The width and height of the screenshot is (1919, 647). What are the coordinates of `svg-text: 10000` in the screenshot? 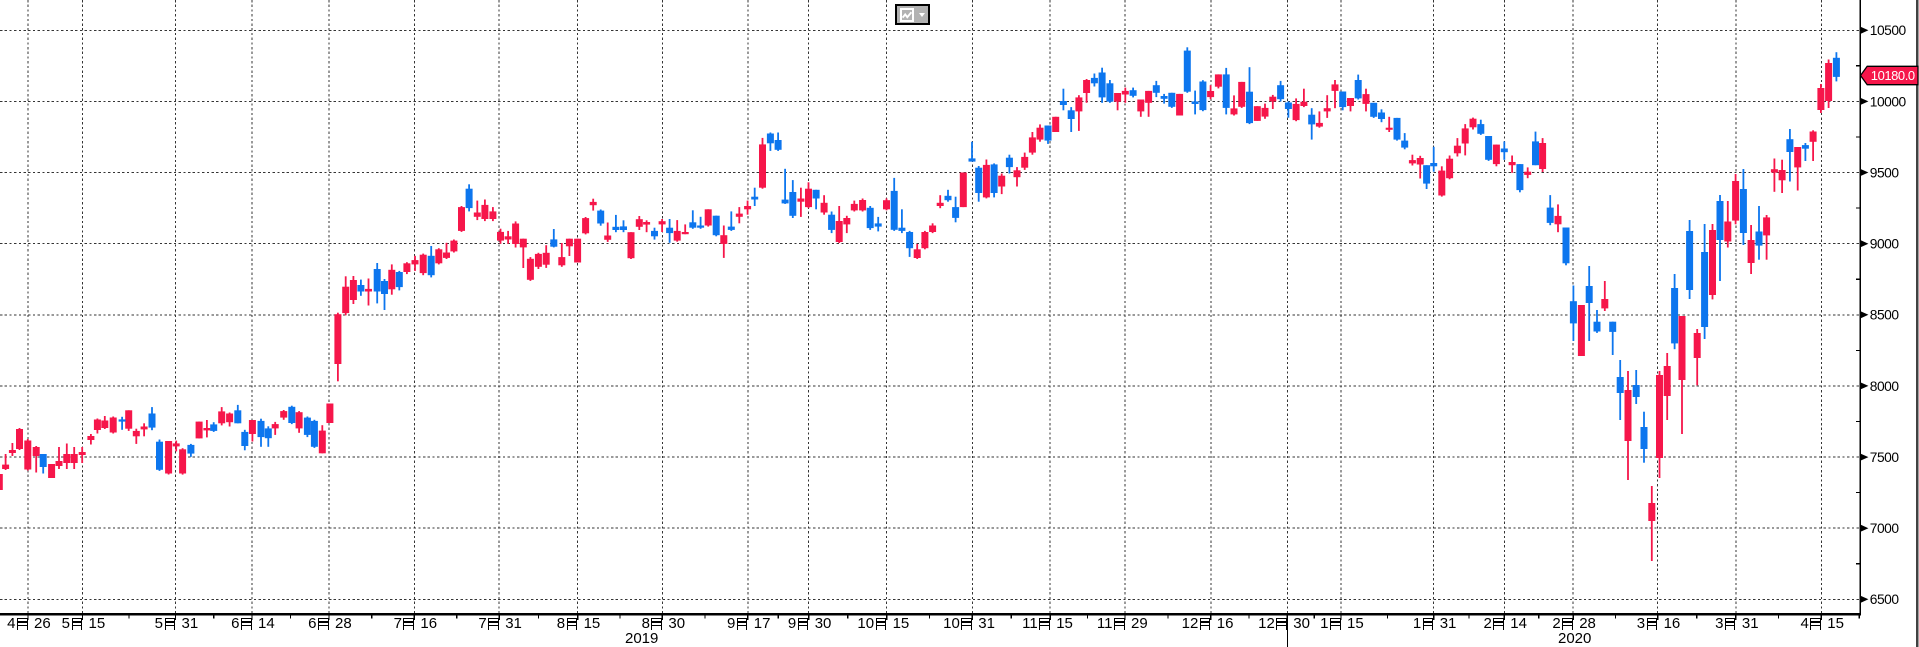 It's located at (1888, 101).